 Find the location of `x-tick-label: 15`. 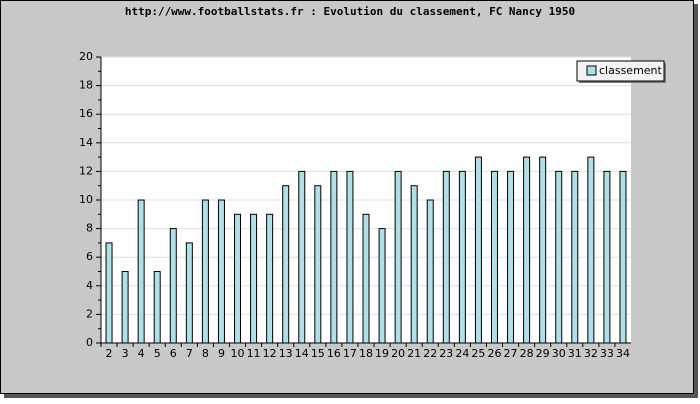

x-tick-label: 15 is located at coordinates (318, 353).